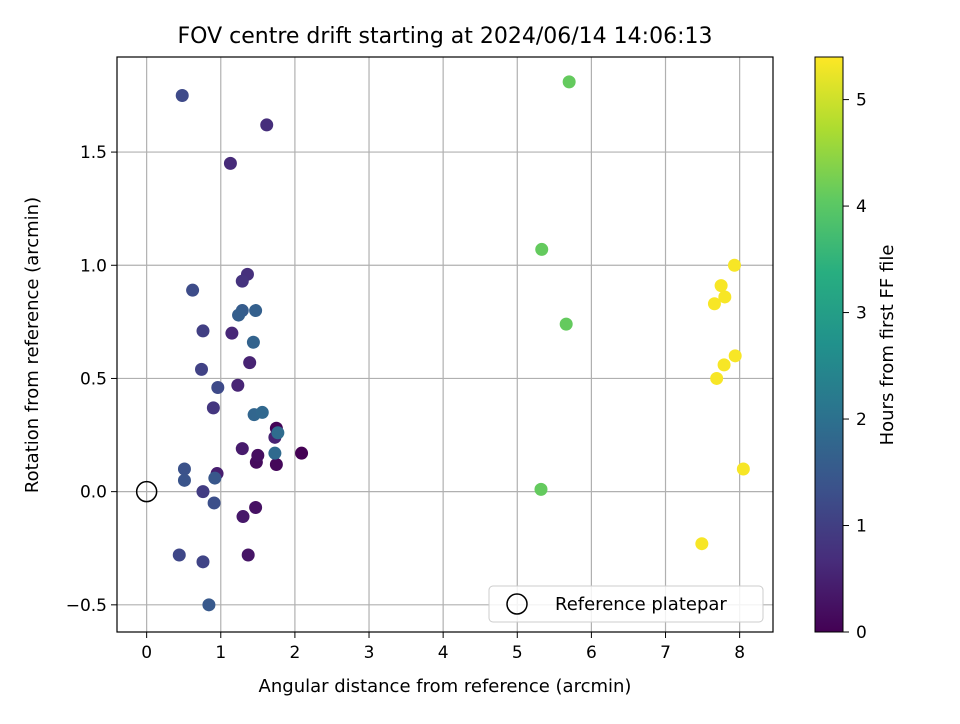 The height and width of the screenshot is (724, 960). I want to click on reference-platepar-marker, so click(146, 491).